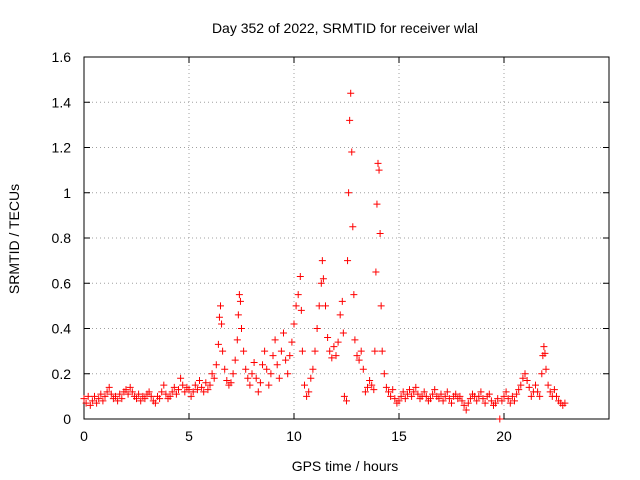 This screenshot has height=480, width=640. I want to click on y-tick-label: 1.2, so click(62, 148).